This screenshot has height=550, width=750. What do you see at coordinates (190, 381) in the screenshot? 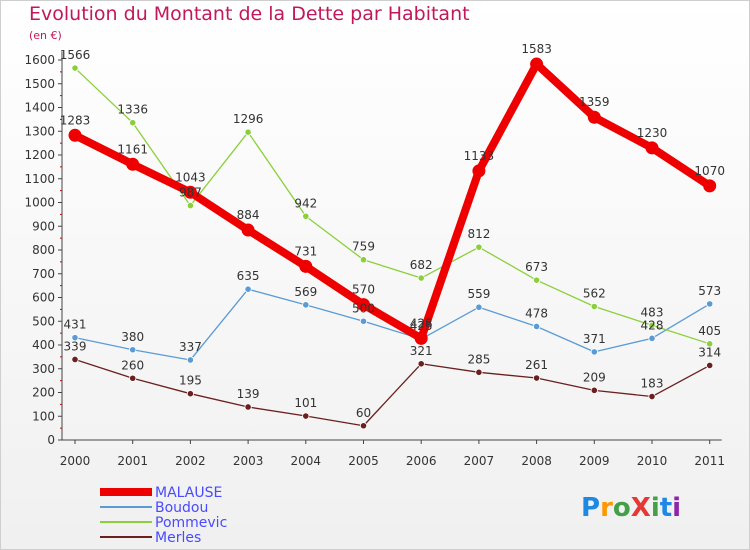
I see `data-label-merles: 195` at bounding box center [190, 381].